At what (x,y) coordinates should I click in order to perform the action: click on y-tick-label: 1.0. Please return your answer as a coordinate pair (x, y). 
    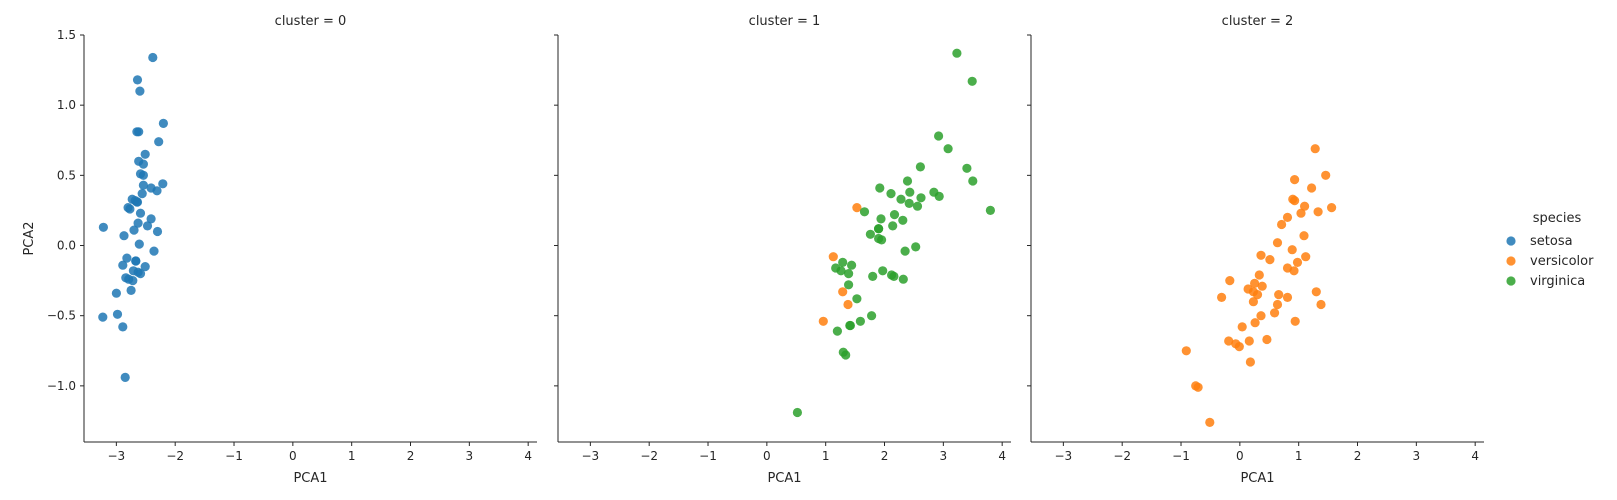
    Looking at the image, I should click on (66, 105).